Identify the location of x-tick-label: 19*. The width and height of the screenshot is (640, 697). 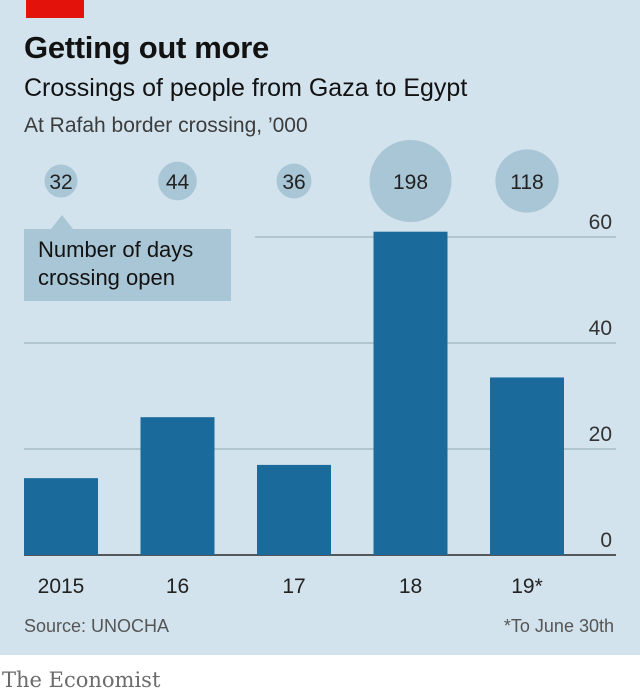
(527, 586).